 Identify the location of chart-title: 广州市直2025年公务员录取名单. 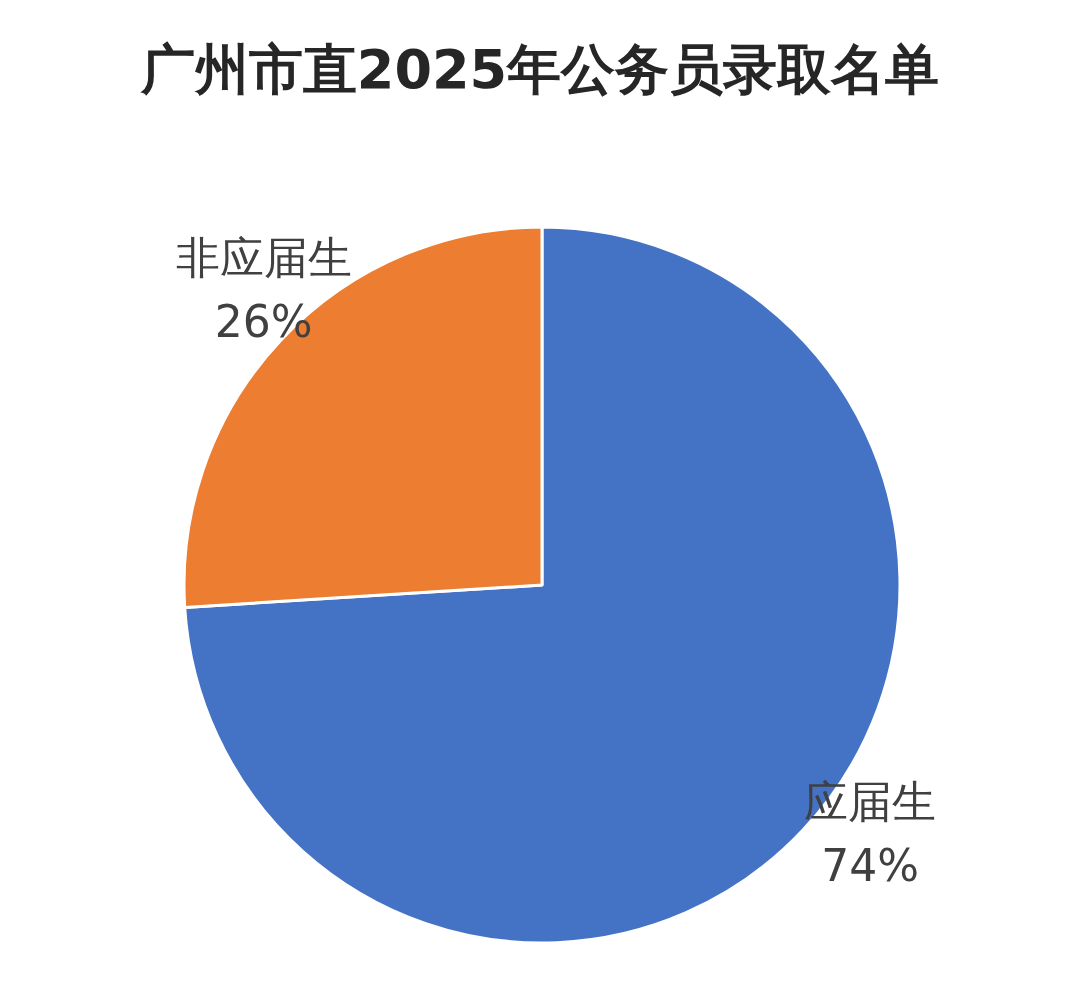
(539, 69).